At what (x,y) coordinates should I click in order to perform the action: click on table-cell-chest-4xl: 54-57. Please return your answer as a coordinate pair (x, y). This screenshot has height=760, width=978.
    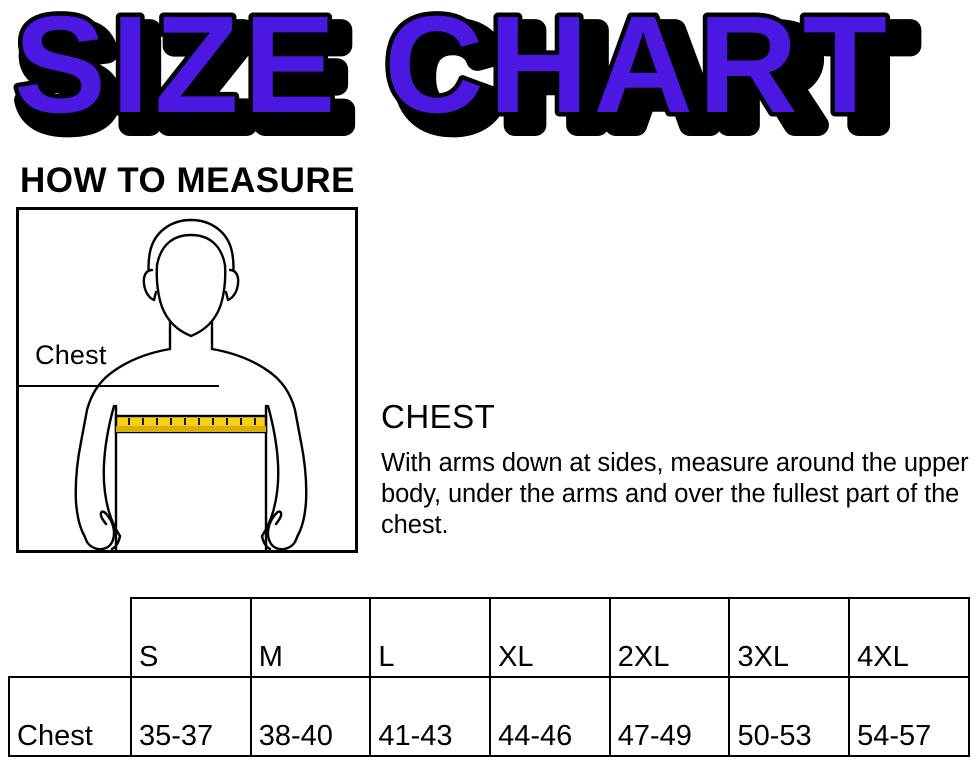
    Looking at the image, I should click on (909, 716).